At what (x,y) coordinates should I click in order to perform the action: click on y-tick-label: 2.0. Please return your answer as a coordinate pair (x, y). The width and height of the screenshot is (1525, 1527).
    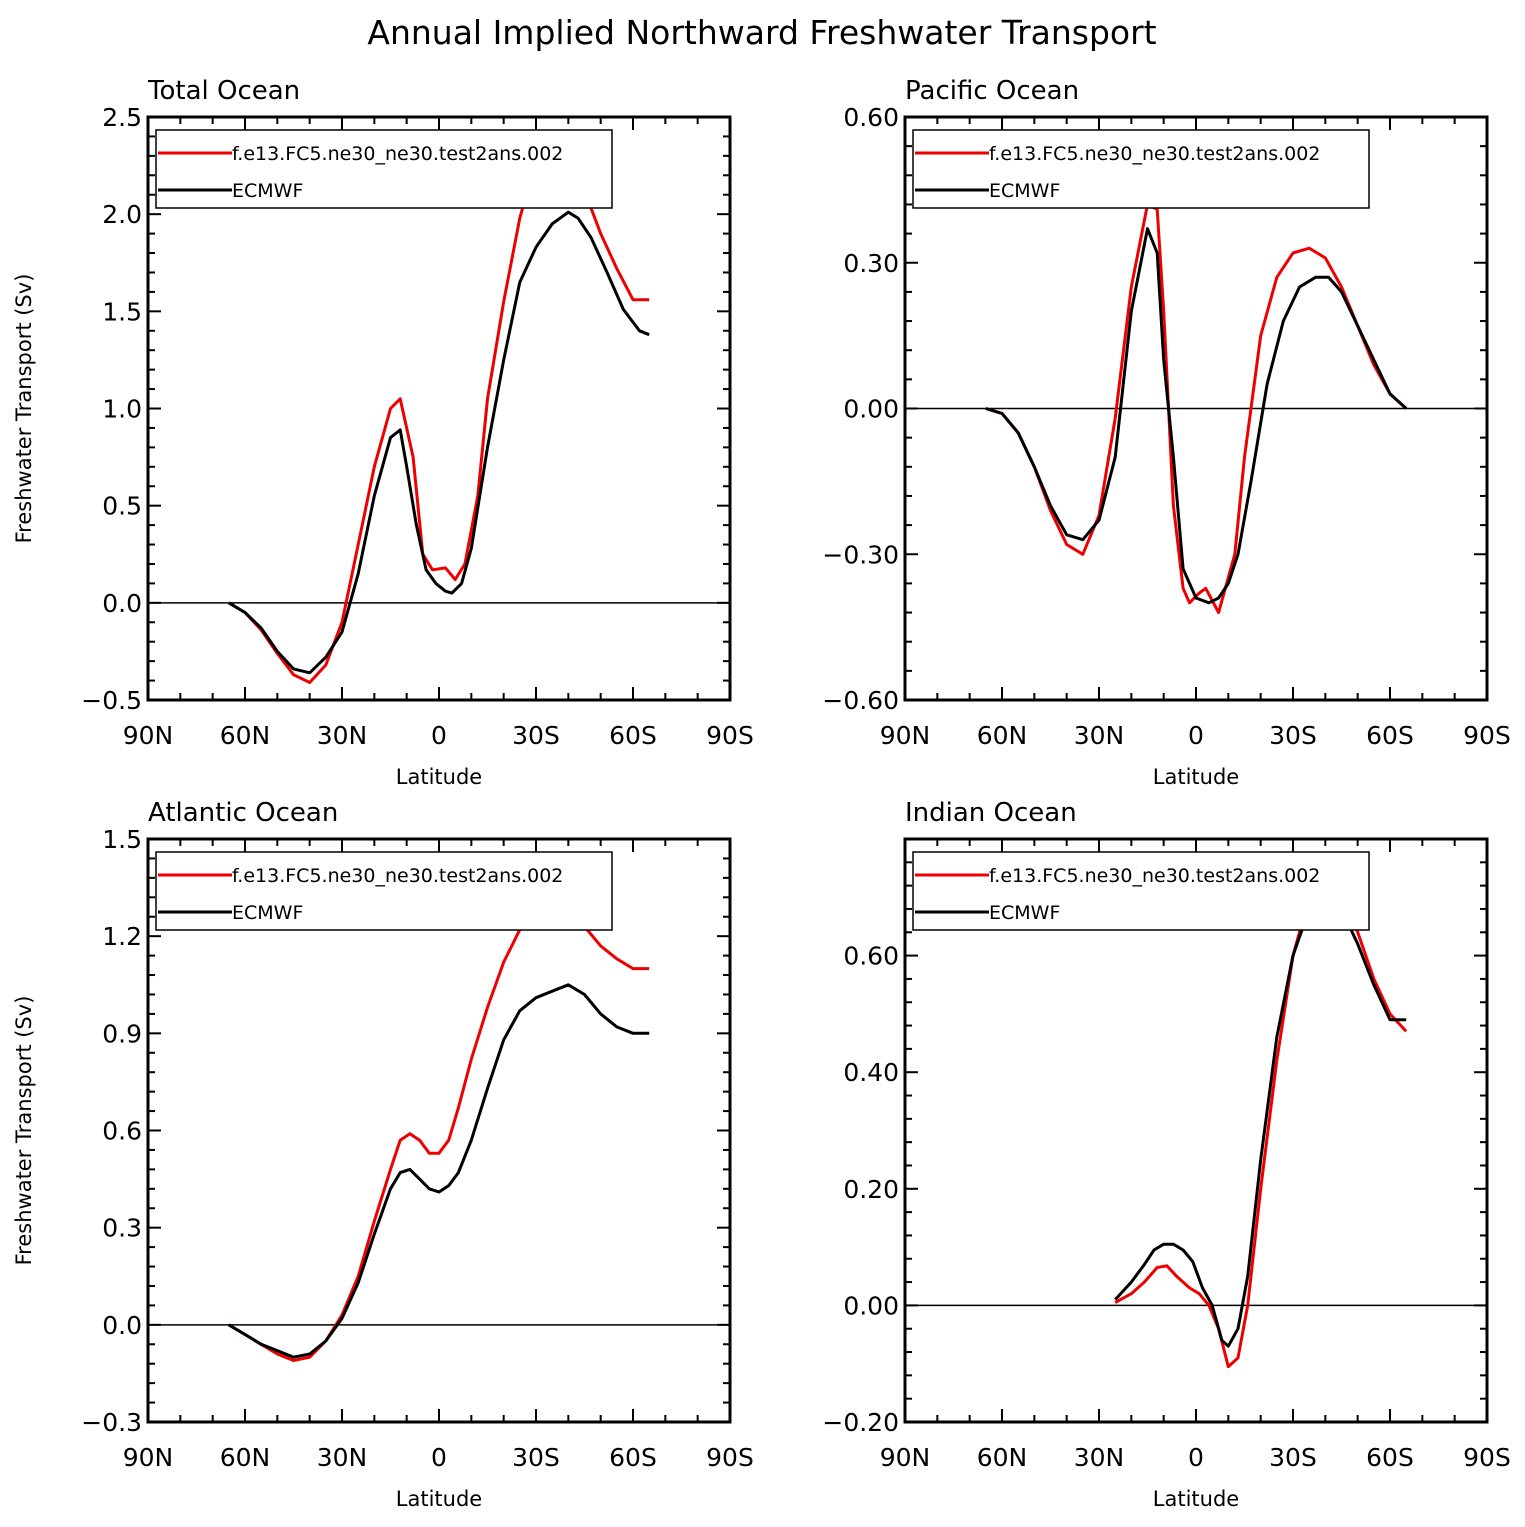
    Looking at the image, I should click on (122, 214).